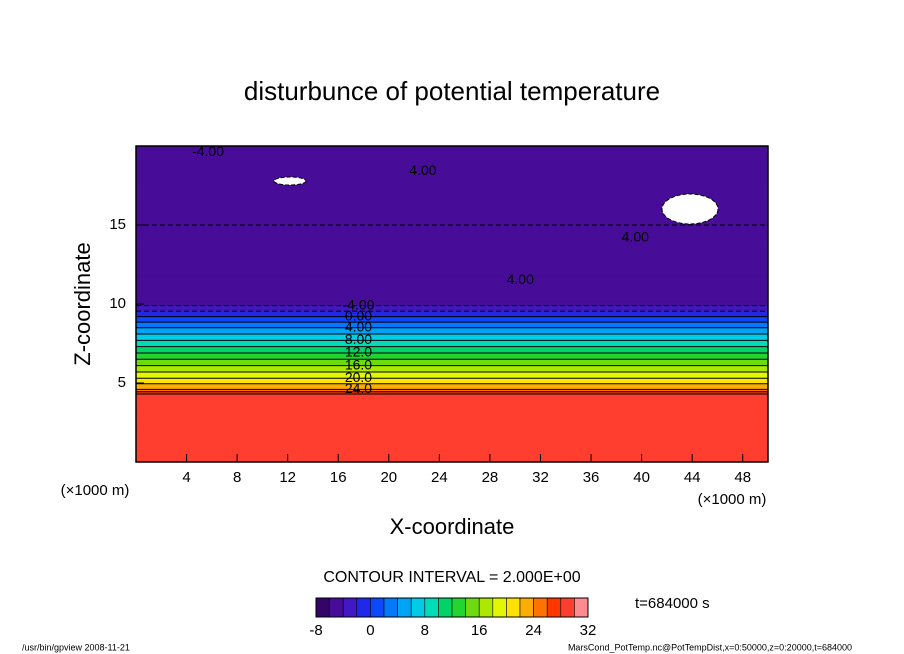 This screenshot has width=904, height=654. What do you see at coordinates (237, 477) in the screenshot?
I see `x-tick-label: 8` at bounding box center [237, 477].